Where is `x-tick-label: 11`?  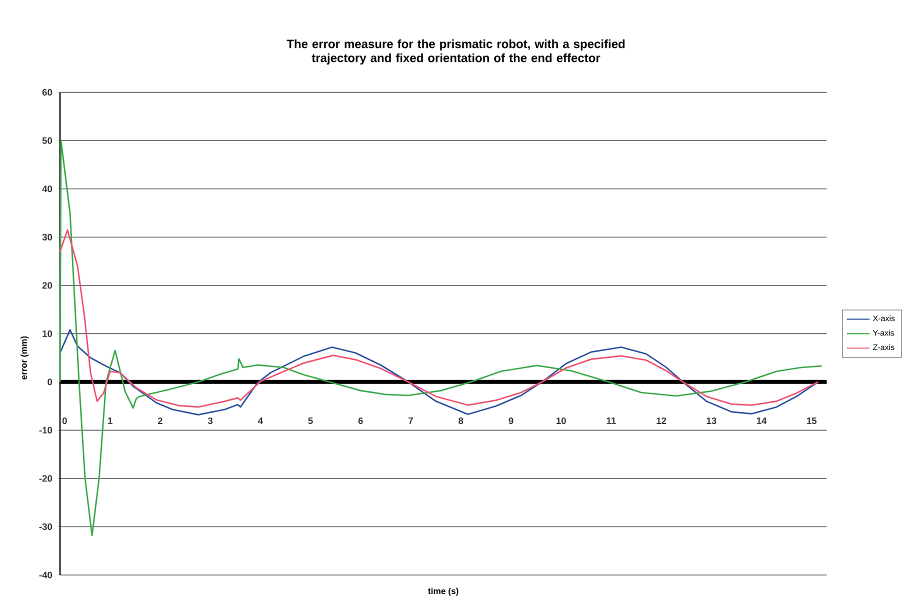 x-tick-label: 11 is located at coordinates (611, 420).